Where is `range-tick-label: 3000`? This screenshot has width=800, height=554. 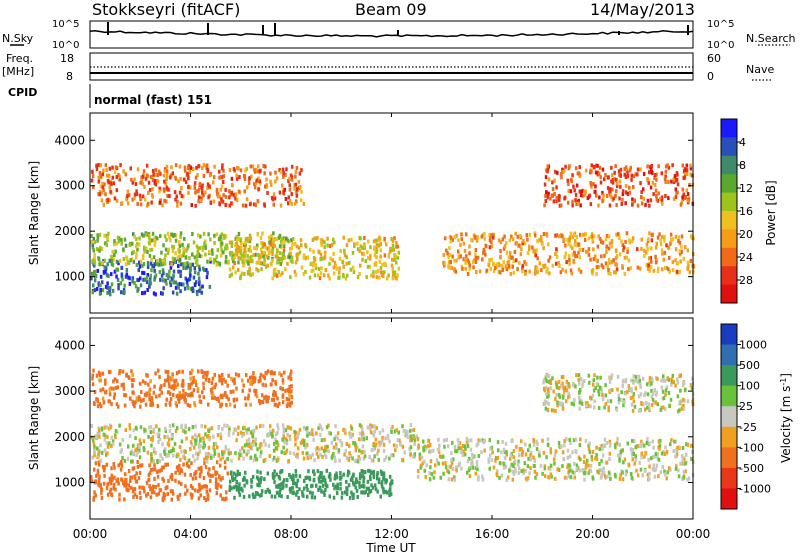 range-tick-label: 3000 is located at coordinates (69, 391).